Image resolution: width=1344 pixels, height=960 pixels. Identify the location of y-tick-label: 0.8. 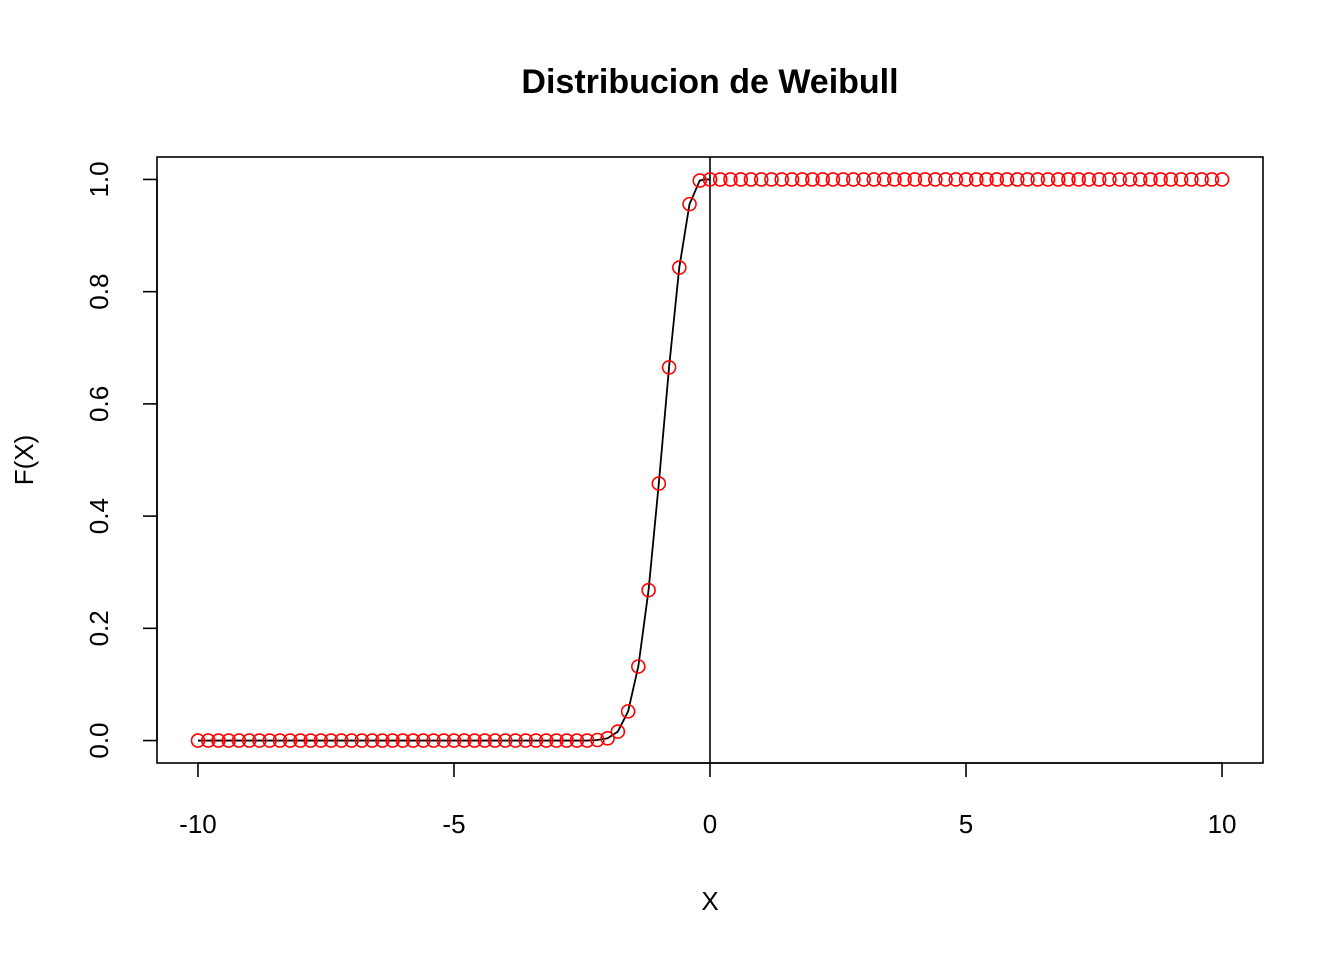
(99, 292).